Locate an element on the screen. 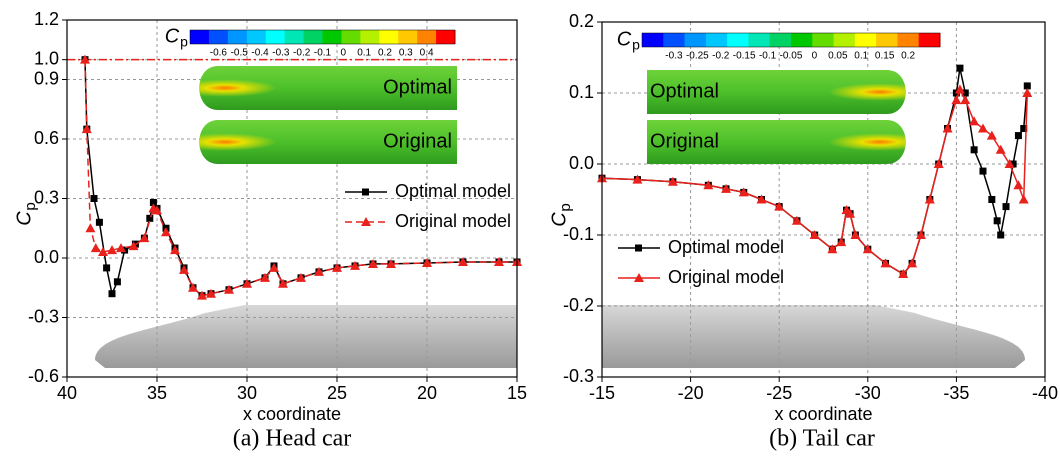  inset-label: Original is located at coordinates (417, 141).